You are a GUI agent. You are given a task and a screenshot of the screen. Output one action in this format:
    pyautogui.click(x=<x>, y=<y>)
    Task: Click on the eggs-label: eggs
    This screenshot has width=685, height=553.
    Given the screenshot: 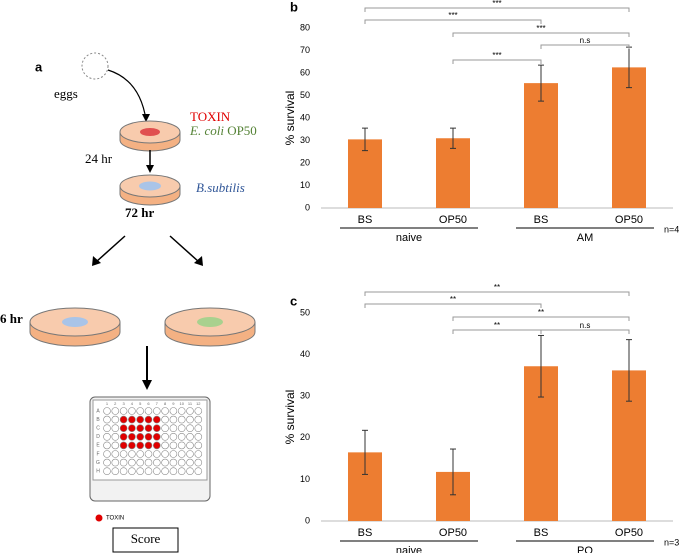 What is the action you would take?
    pyautogui.click(x=66, y=93)
    